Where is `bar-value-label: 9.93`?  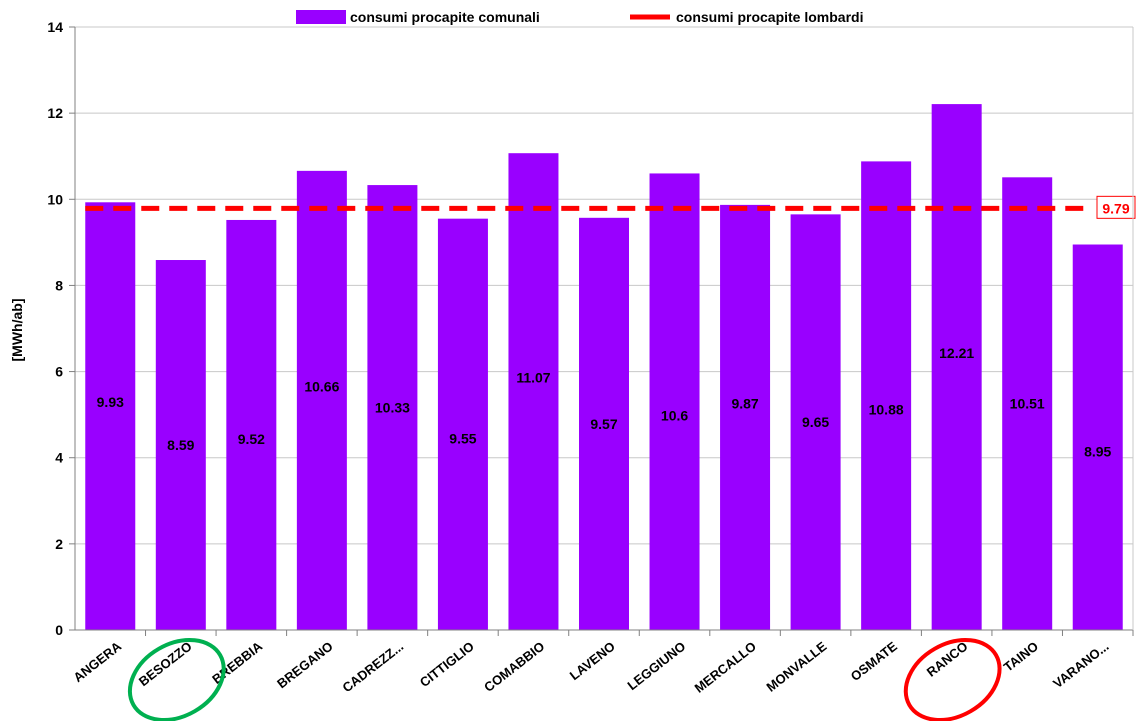
bar-value-label: 9.93 is located at coordinates (110, 402).